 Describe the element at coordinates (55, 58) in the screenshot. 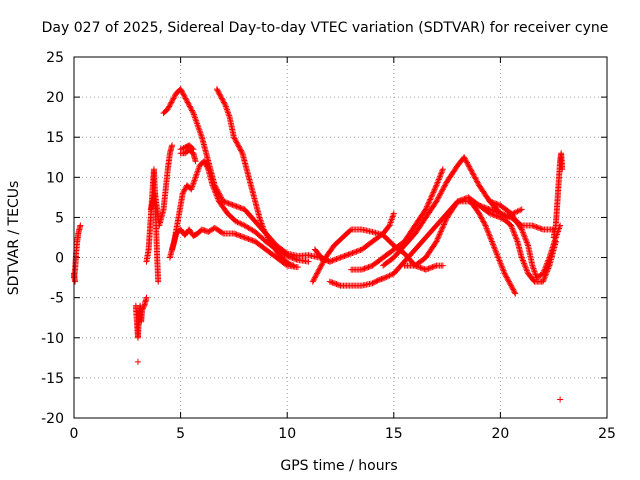

I see `y-tick-label: 25` at that location.